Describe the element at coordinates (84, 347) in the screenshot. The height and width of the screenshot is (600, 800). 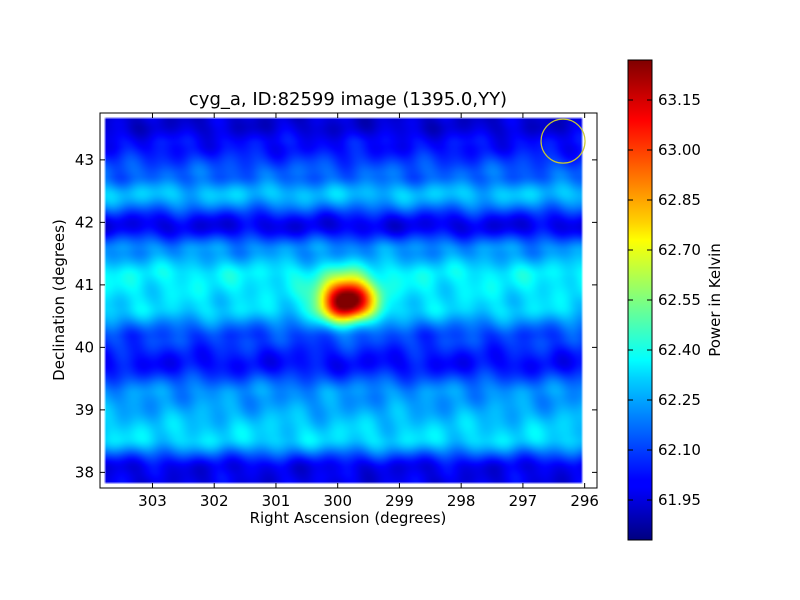
I see `y-tick-label: 40` at that location.